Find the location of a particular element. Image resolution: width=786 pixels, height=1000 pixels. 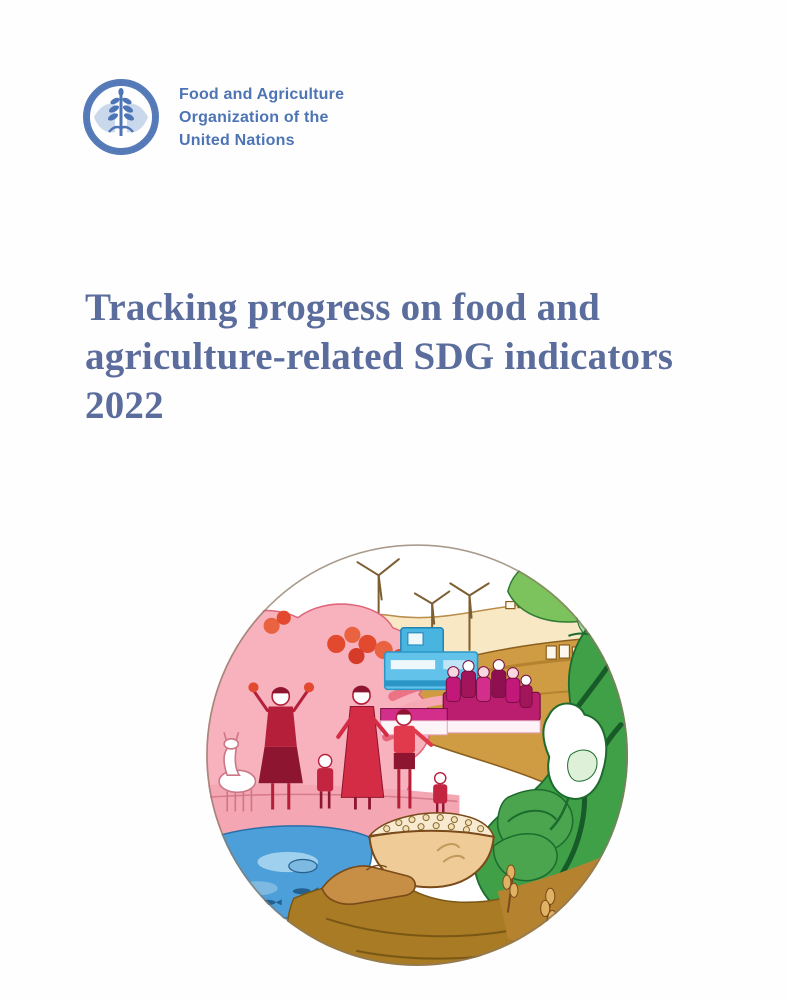

figure-man-c is located at coordinates (413, 759).